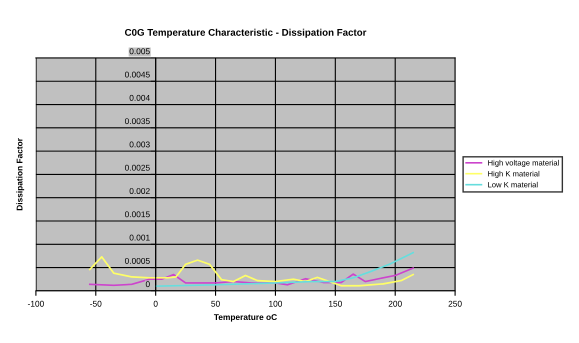  What do you see at coordinates (140, 237) in the screenshot?
I see `y-tick-label: 0.001` at bounding box center [140, 237].